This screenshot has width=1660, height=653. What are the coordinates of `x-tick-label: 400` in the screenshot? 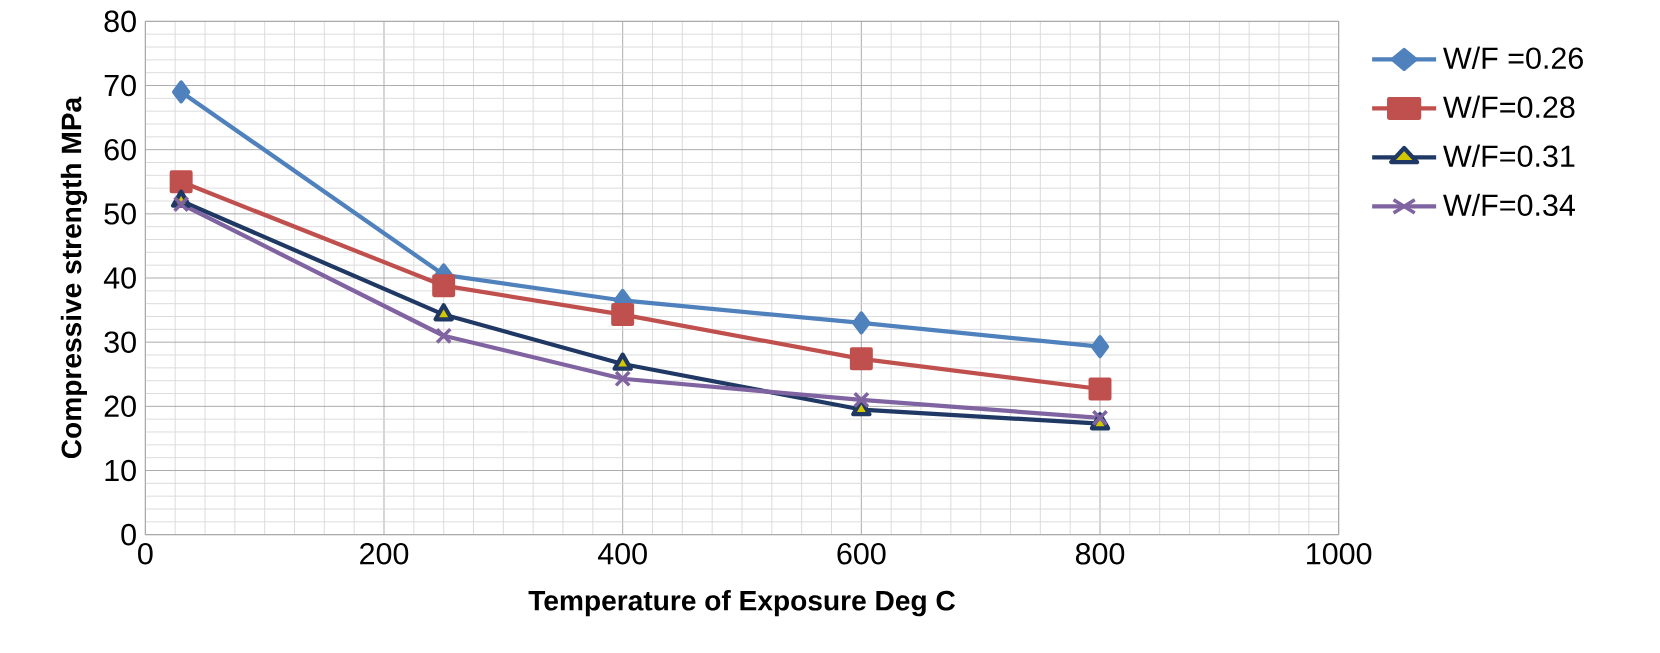 It's located at (622, 553).